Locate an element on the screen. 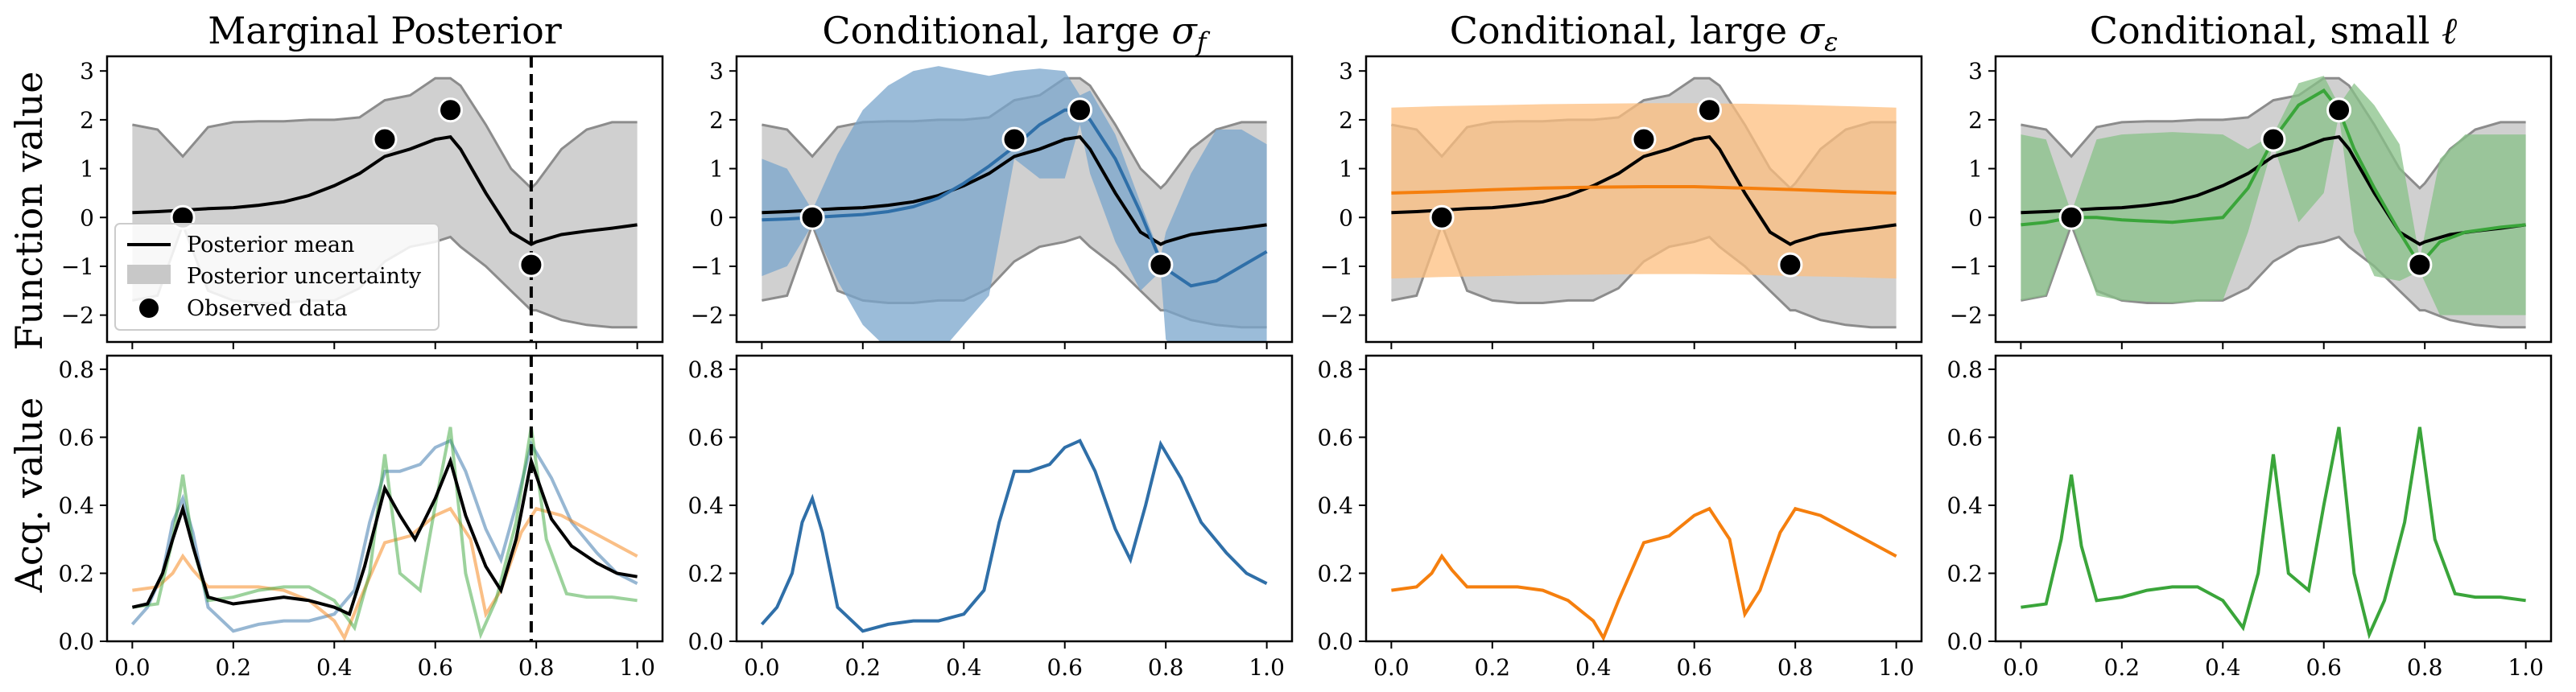 This screenshot has height=692, width=2576. panel-title: Conditional, large σf is located at coordinates (1016, 33).